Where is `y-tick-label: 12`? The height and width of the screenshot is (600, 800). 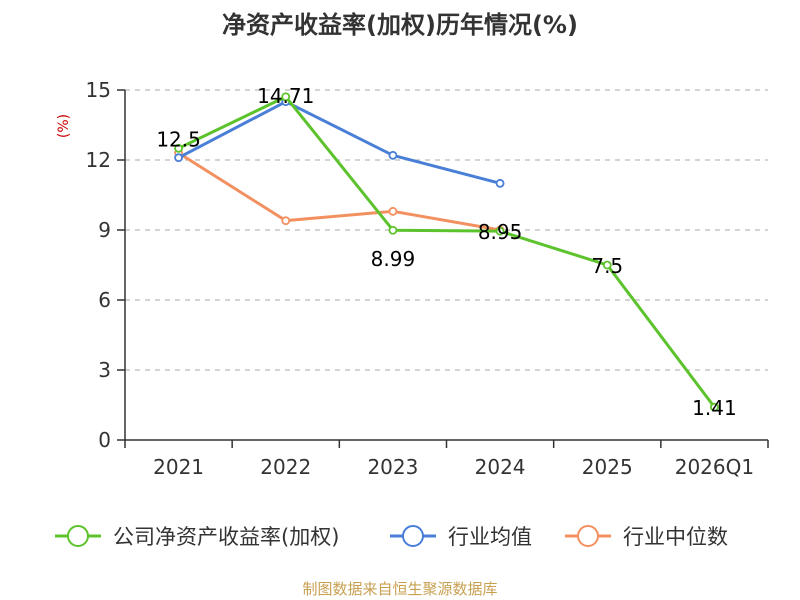
y-tick-label: 12 is located at coordinates (98, 160).